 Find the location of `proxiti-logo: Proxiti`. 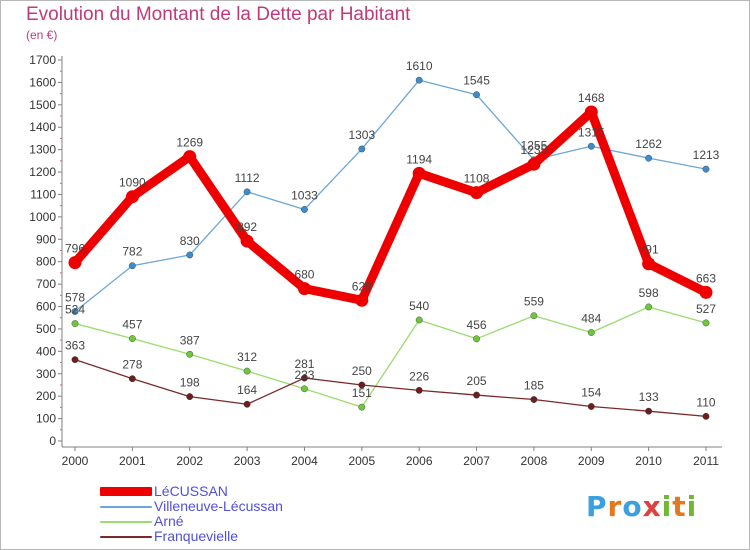

proxiti-logo: Proxiti is located at coordinates (641, 506).